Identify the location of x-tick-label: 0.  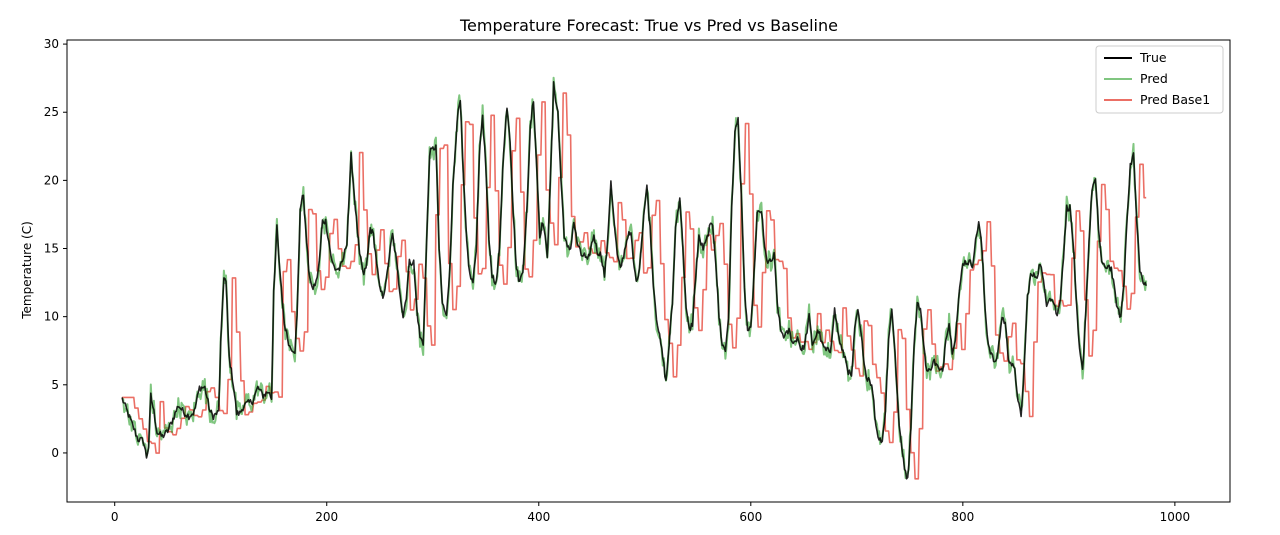
(115, 517).